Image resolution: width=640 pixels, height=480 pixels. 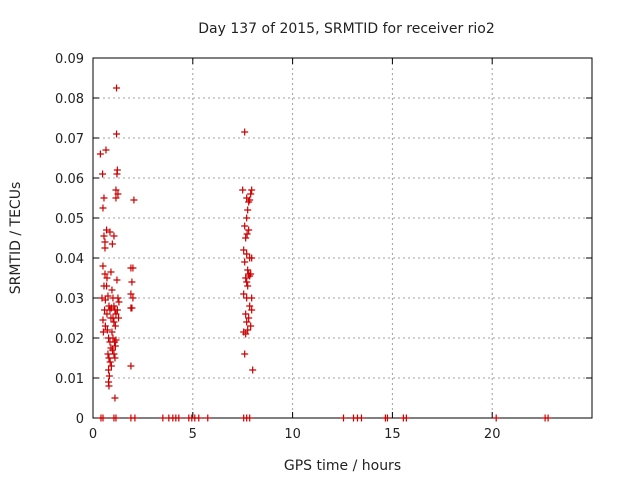 What do you see at coordinates (292, 434) in the screenshot?
I see `x-tick-label: 10` at bounding box center [292, 434].